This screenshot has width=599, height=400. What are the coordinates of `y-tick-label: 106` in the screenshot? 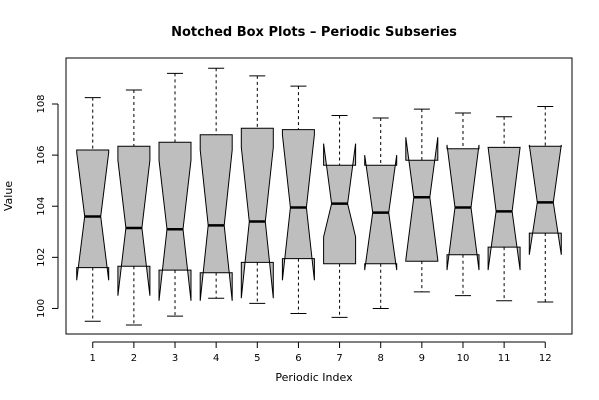 It's located at (41, 155).